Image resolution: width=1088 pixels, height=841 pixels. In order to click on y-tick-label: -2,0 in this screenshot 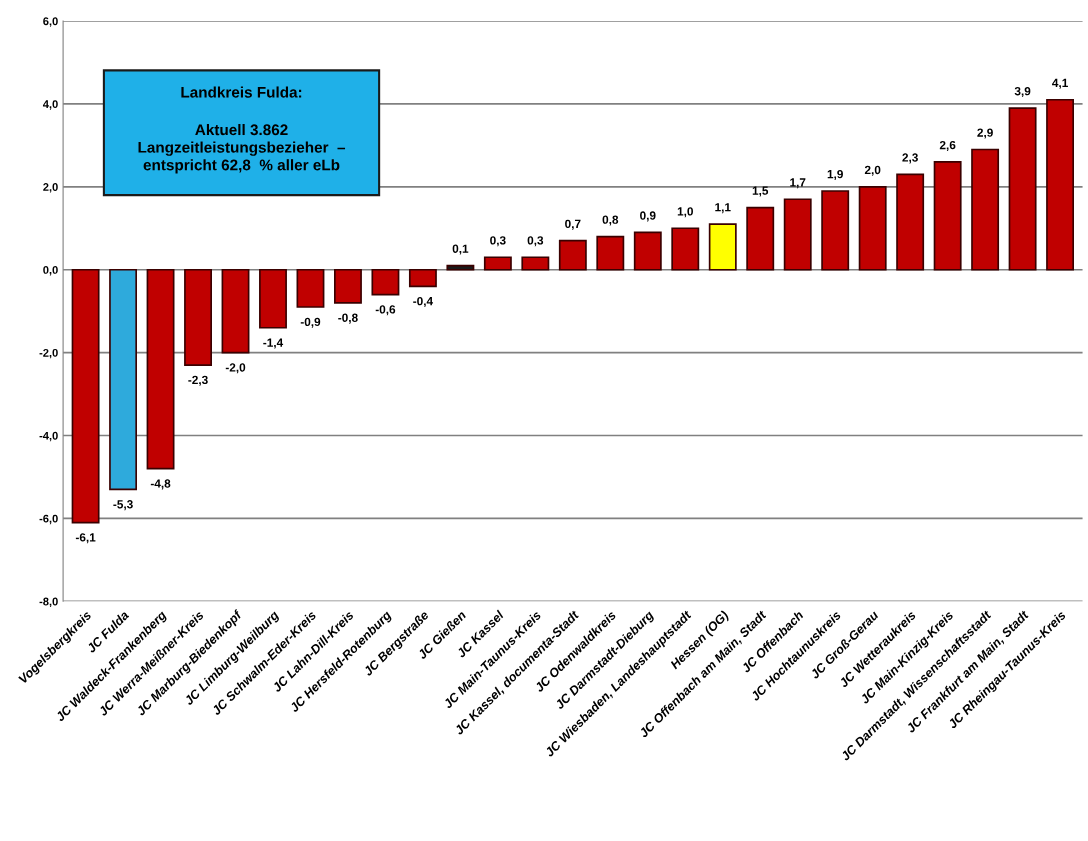, I will do `click(48, 353)`.